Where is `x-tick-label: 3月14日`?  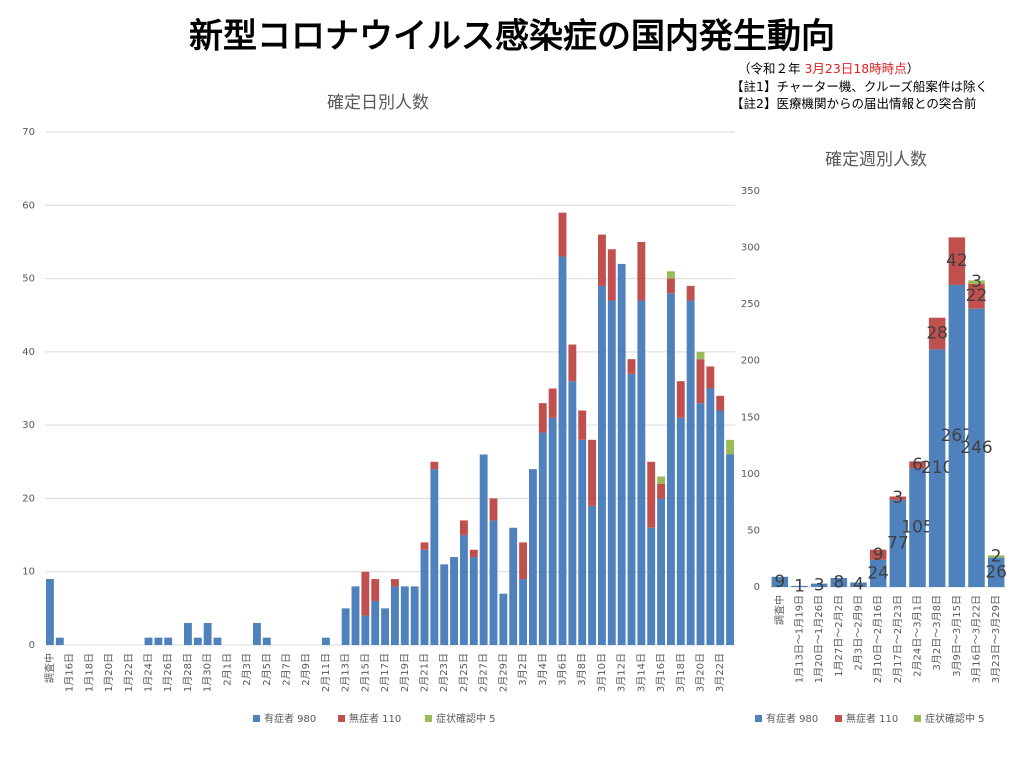
x-tick-label: 3月14日 is located at coordinates (641, 672).